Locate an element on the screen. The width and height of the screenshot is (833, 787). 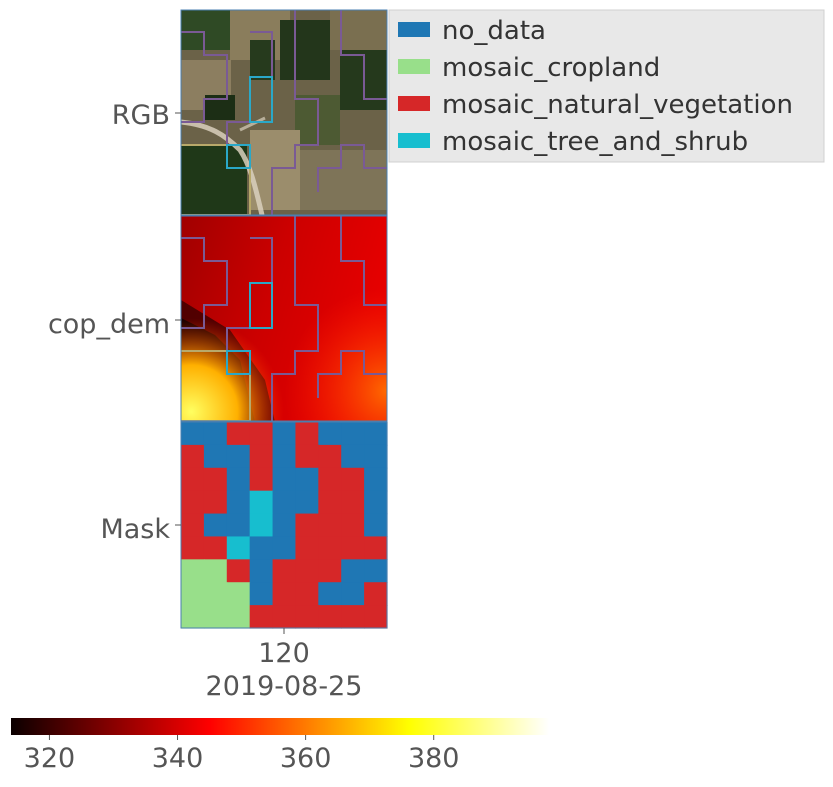
rgb-panel is located at coordinates (283, 113).